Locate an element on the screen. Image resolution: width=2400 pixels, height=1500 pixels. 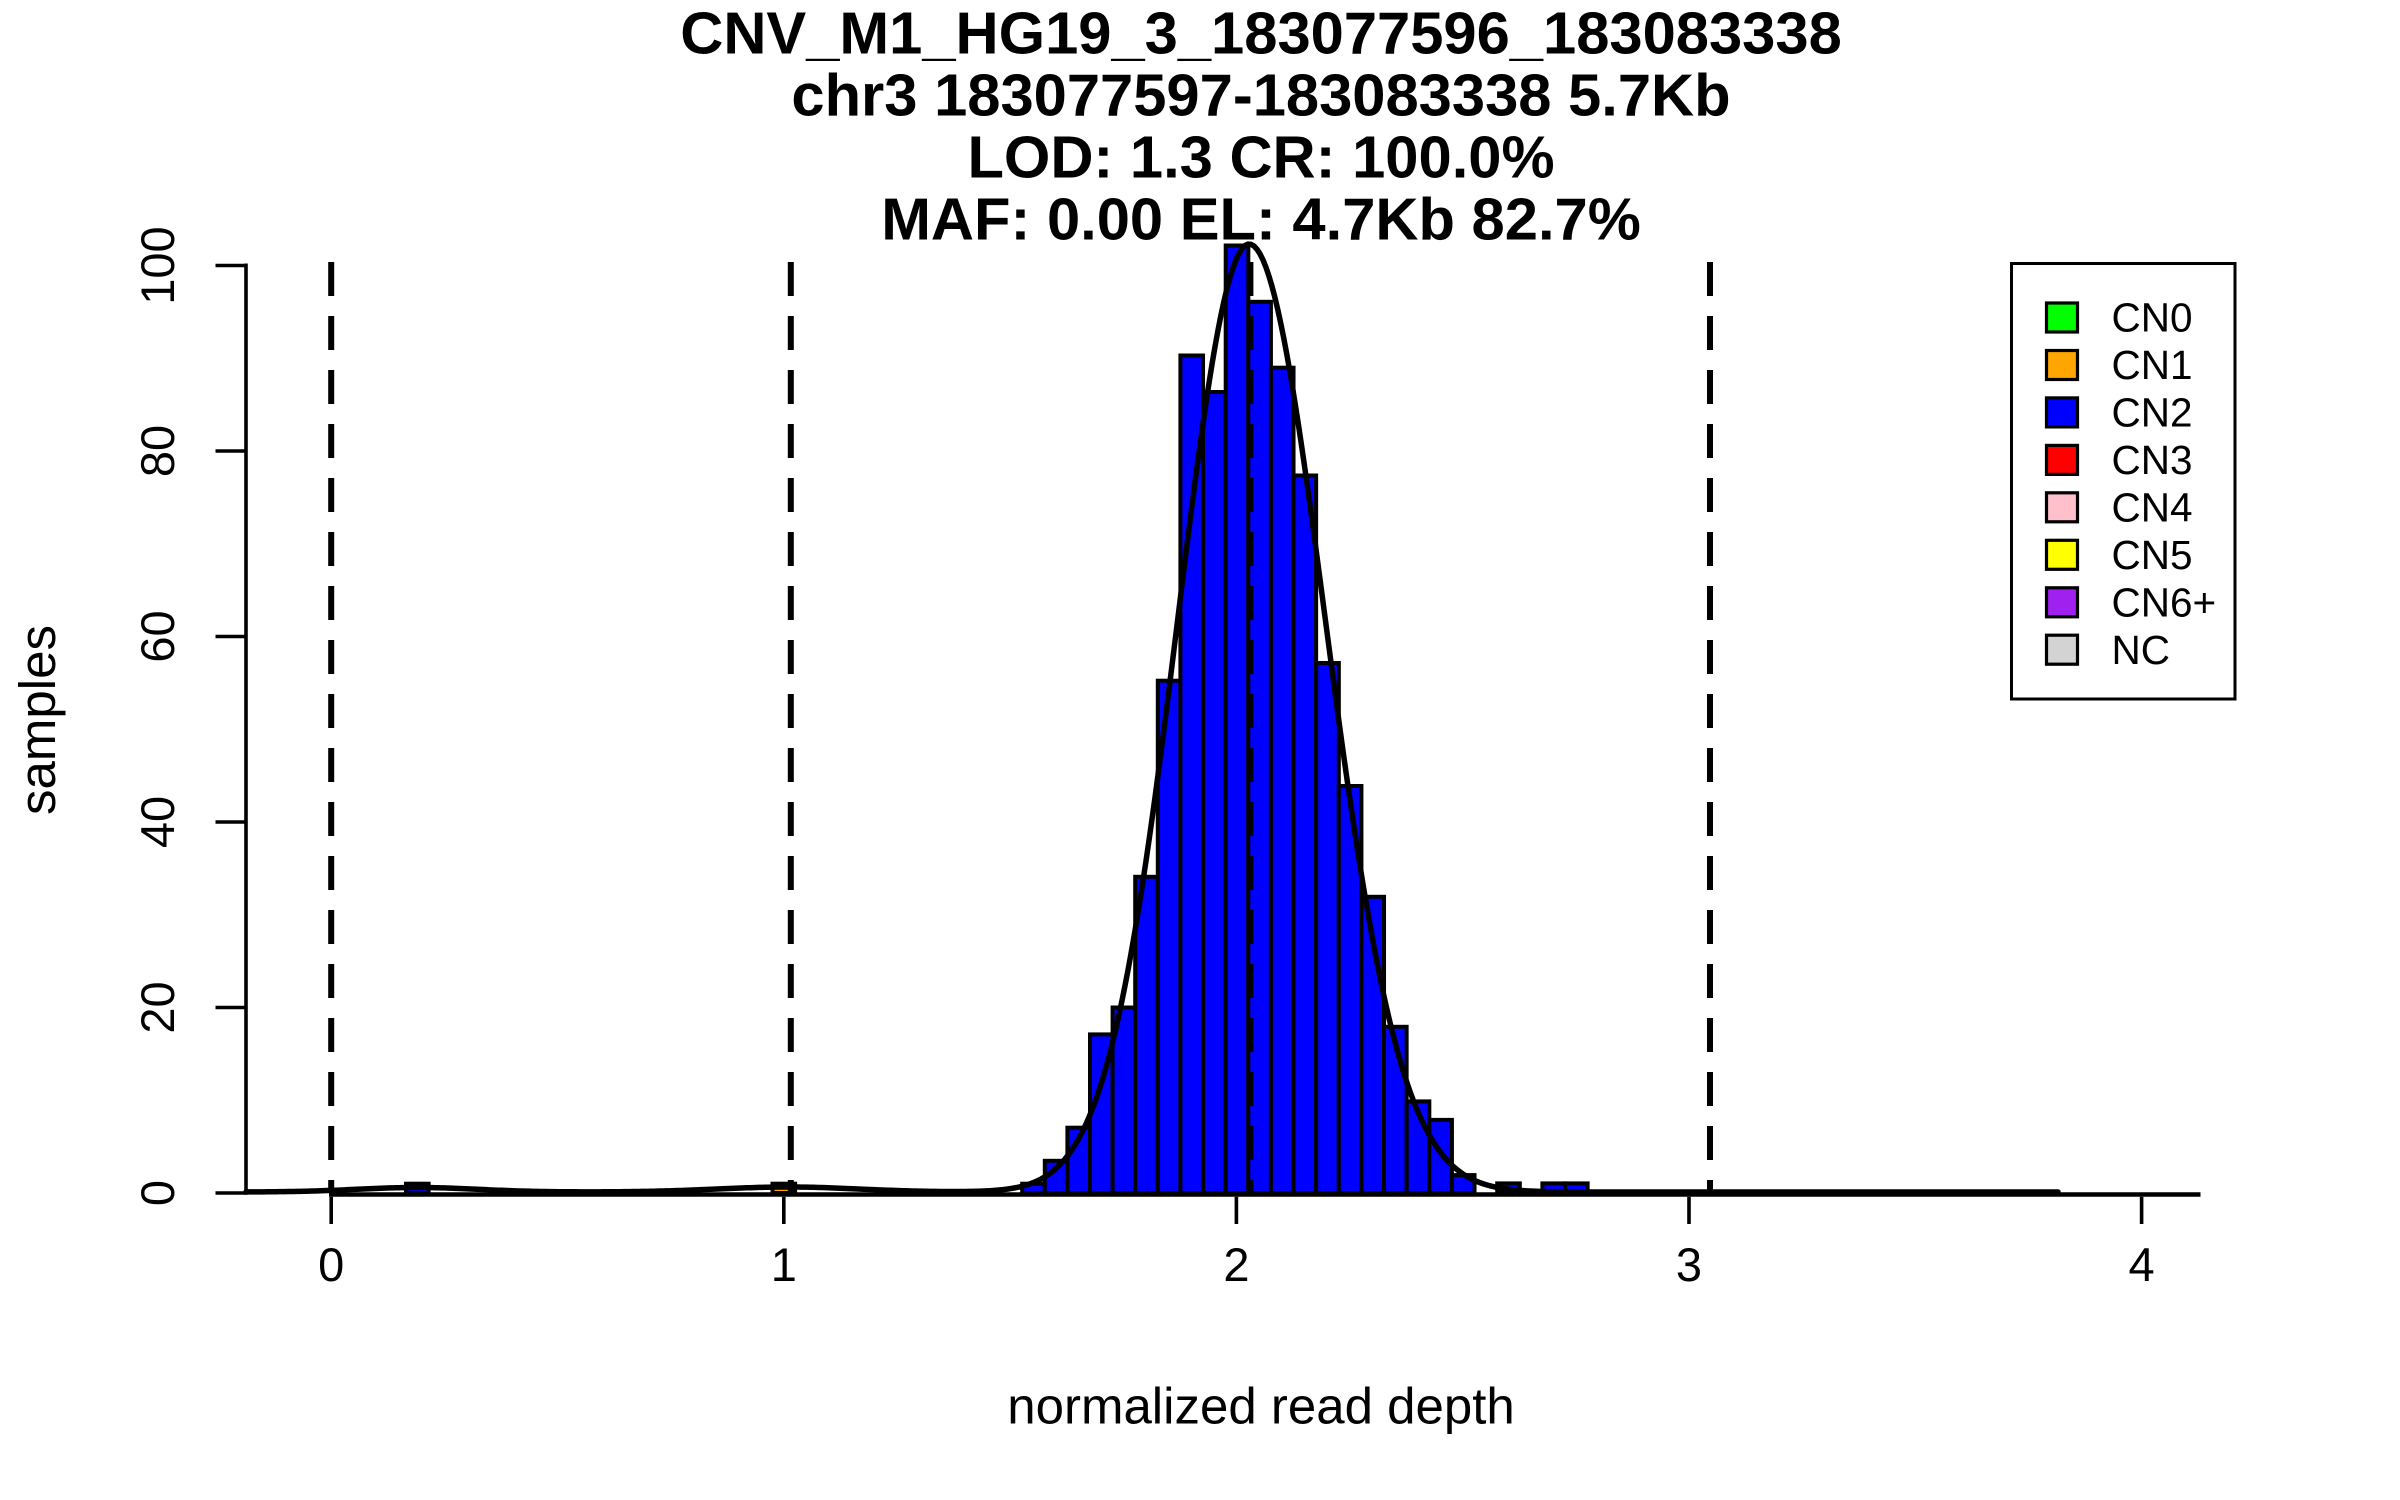
svg-text: 1 is located at coordinates (784, 1264).